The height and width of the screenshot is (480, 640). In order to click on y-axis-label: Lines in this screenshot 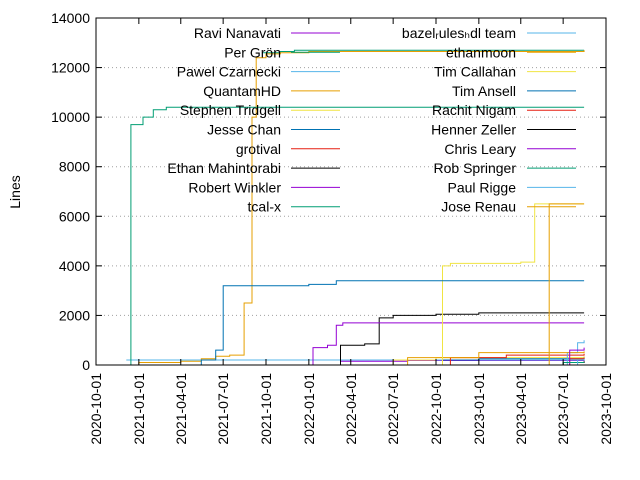, I will do `click(15, 191)`.